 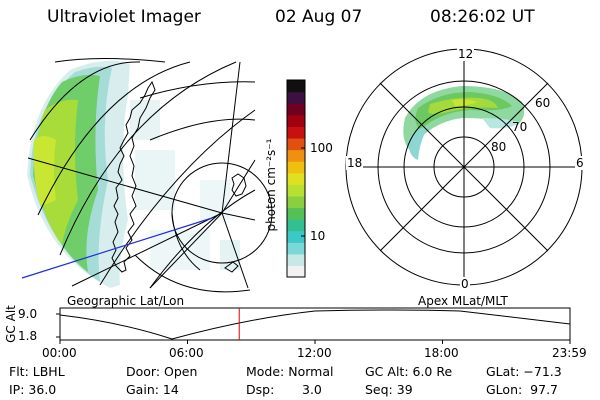 What do you see at coordinates (239, 185) in the screenshot?
I see `island-outline` at bounding box center [239, 185].